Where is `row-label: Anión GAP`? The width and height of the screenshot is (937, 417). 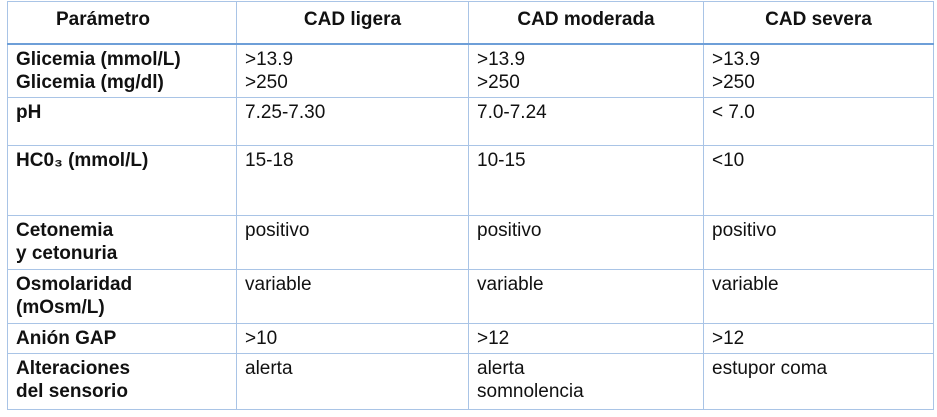 row-label: Anión GAP is located at coordinates (66, 338).